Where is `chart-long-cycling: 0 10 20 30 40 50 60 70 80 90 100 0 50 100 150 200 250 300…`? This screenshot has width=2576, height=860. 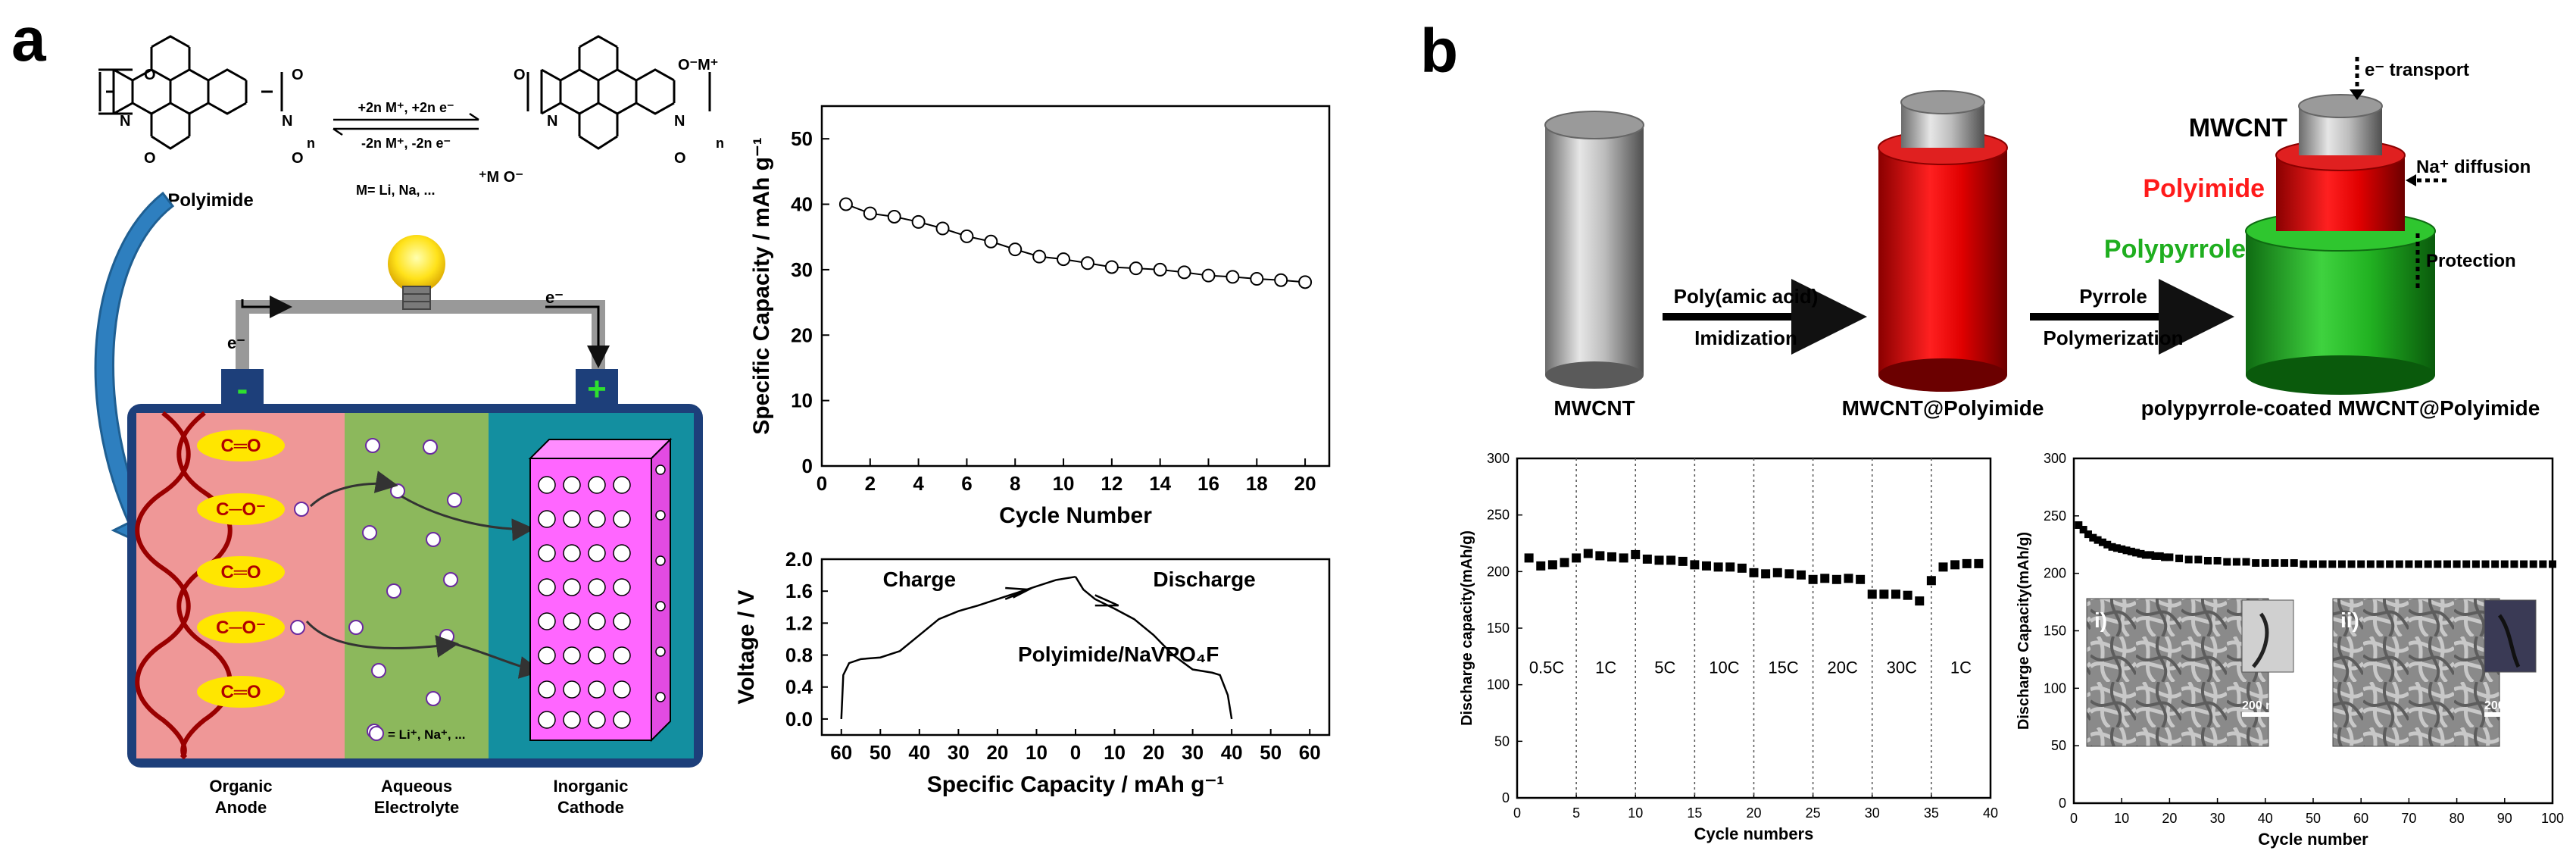
chart-long-cycling: 0 10 20 30 40 50 60 70 80 90 100 0 50 100 150 200 250 300… is located at coordinates (2290, 650).